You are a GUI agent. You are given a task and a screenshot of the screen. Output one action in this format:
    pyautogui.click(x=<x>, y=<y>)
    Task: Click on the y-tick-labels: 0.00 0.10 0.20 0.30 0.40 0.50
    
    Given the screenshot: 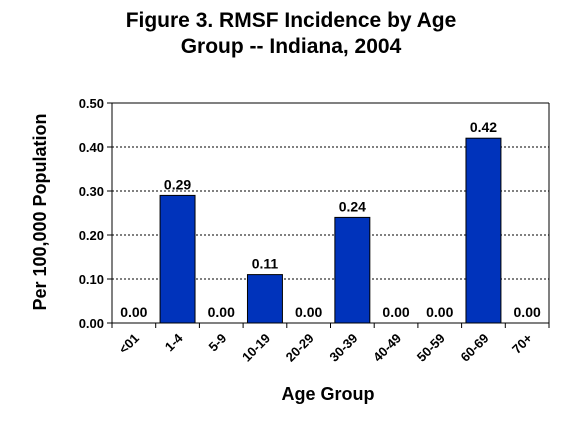 What is the action you would take?
    pyautogui.click(x=91, y=213)
    